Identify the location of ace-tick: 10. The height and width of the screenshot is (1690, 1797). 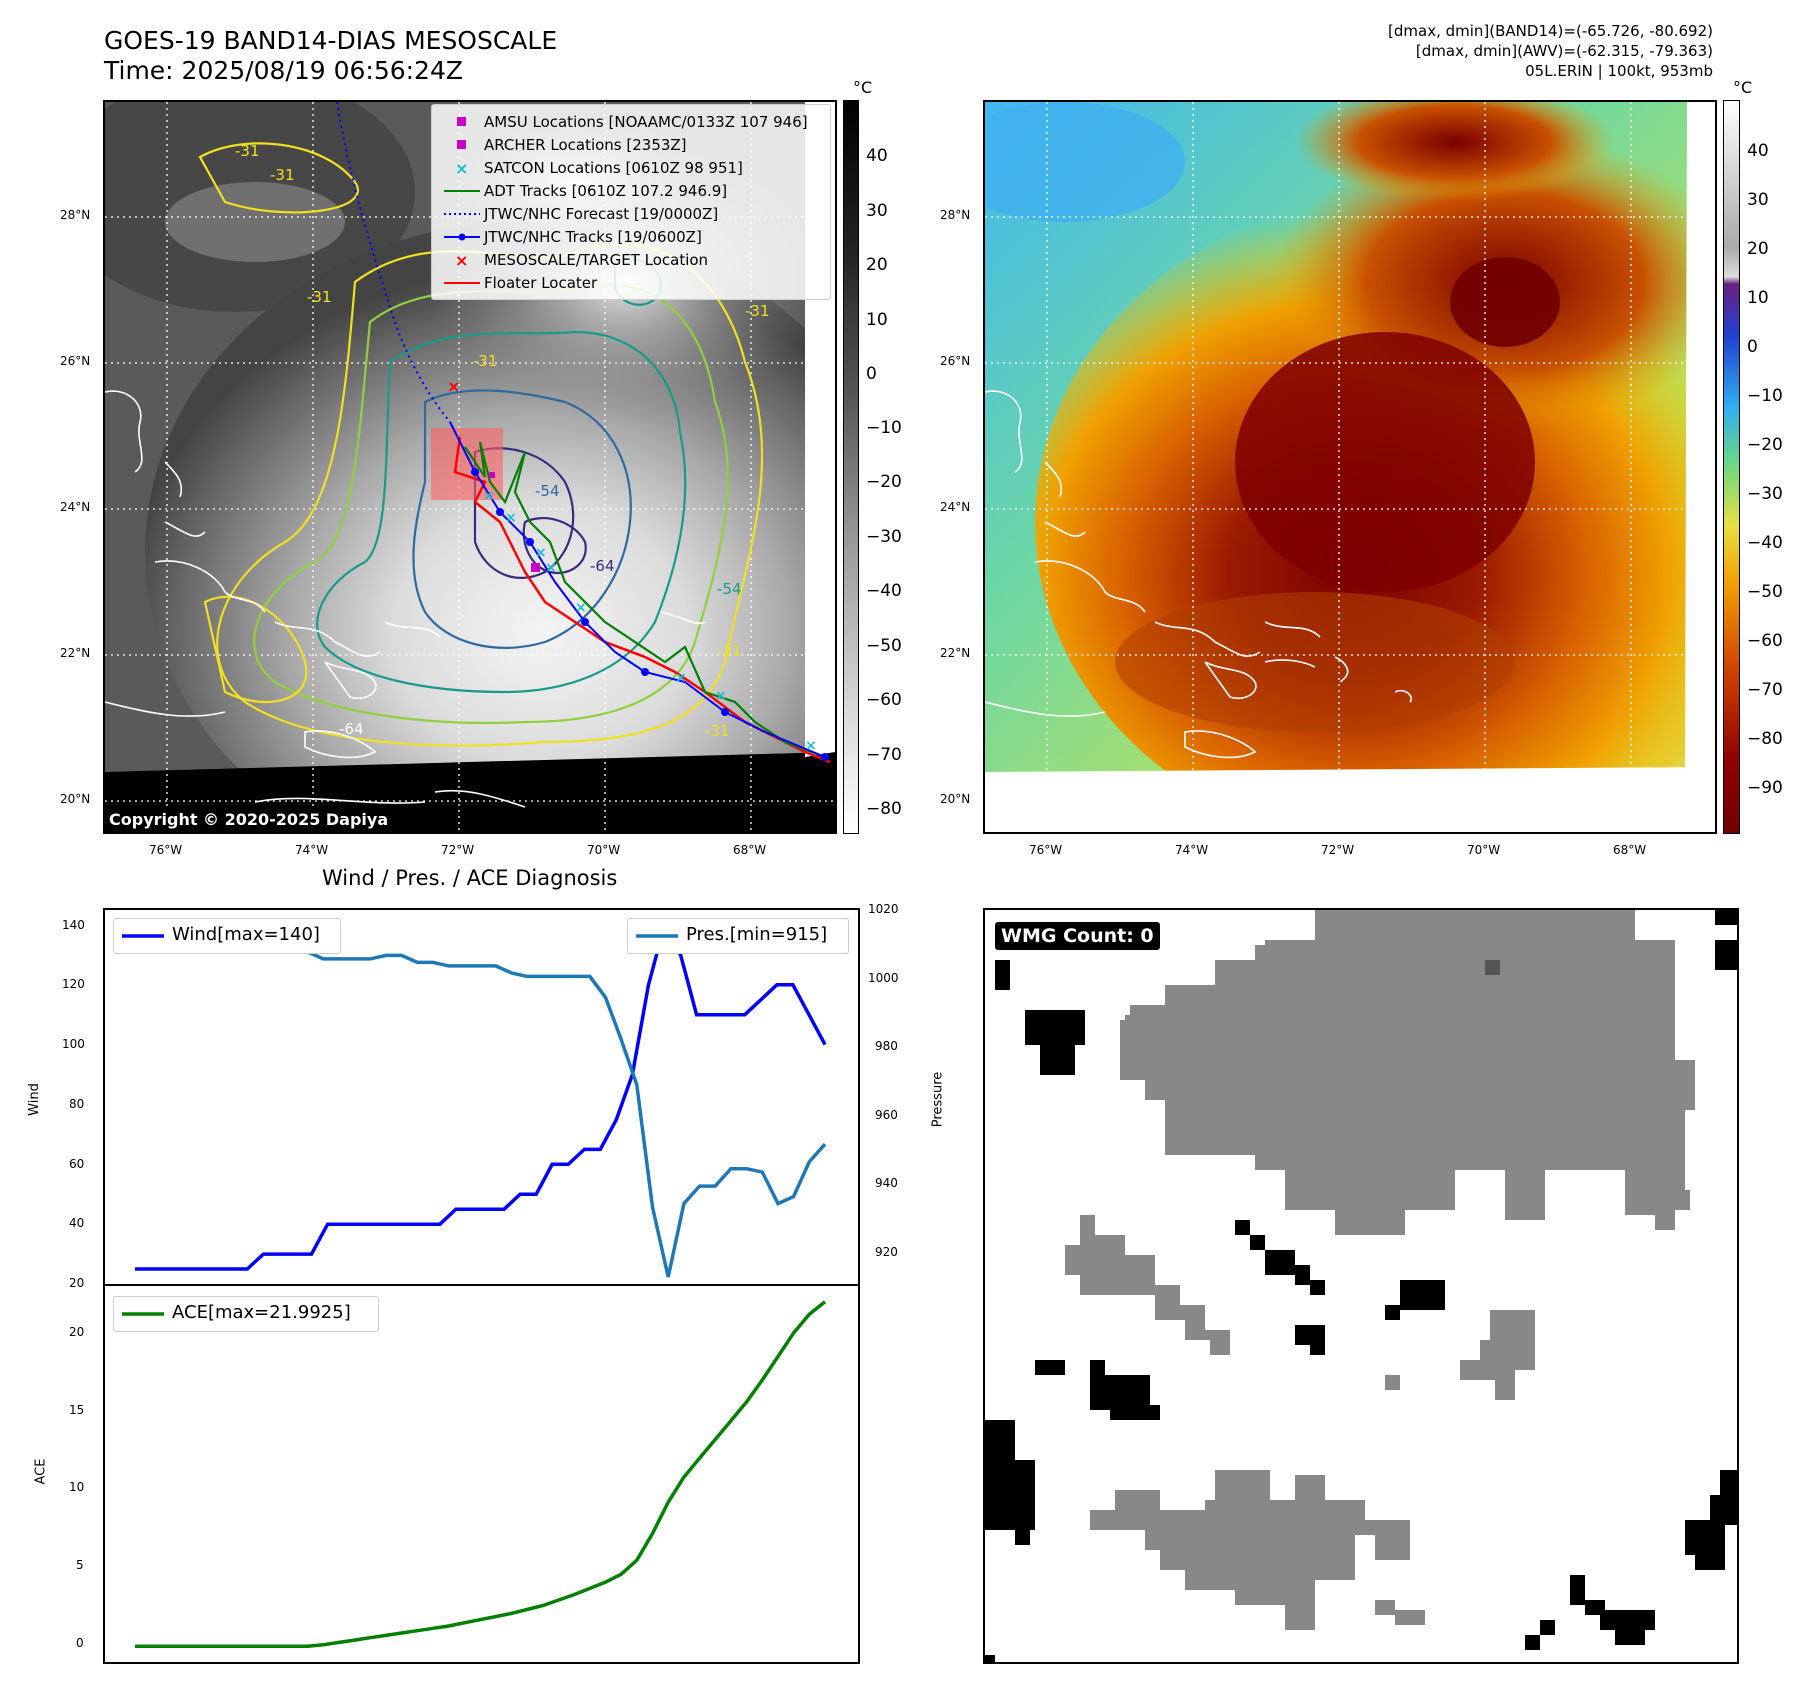
(77, 1487).